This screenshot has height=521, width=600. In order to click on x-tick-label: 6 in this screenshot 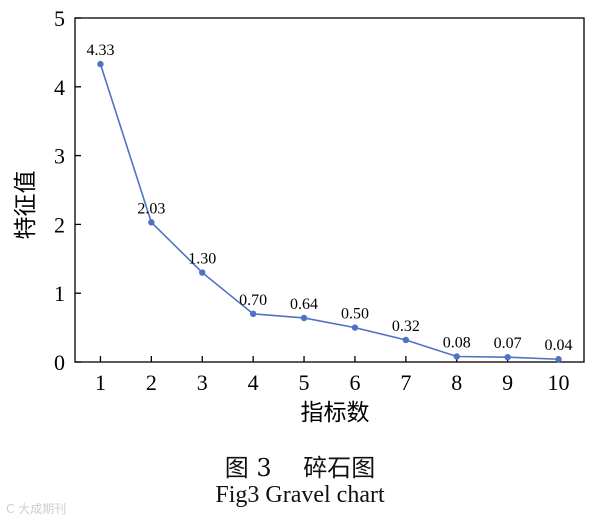, I will do `click(354, 382)`.